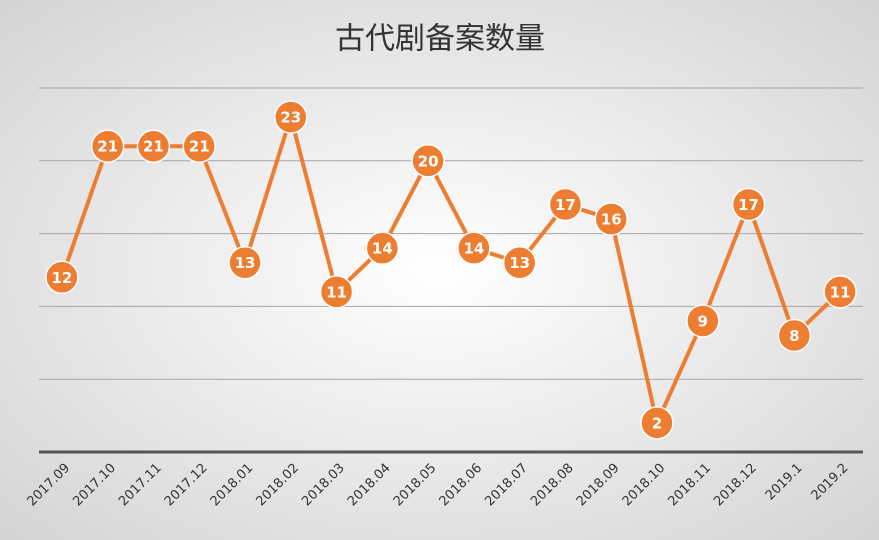 This screenshot has width=879, height=540. I want to click on data-label: 20, so click(428, 161).